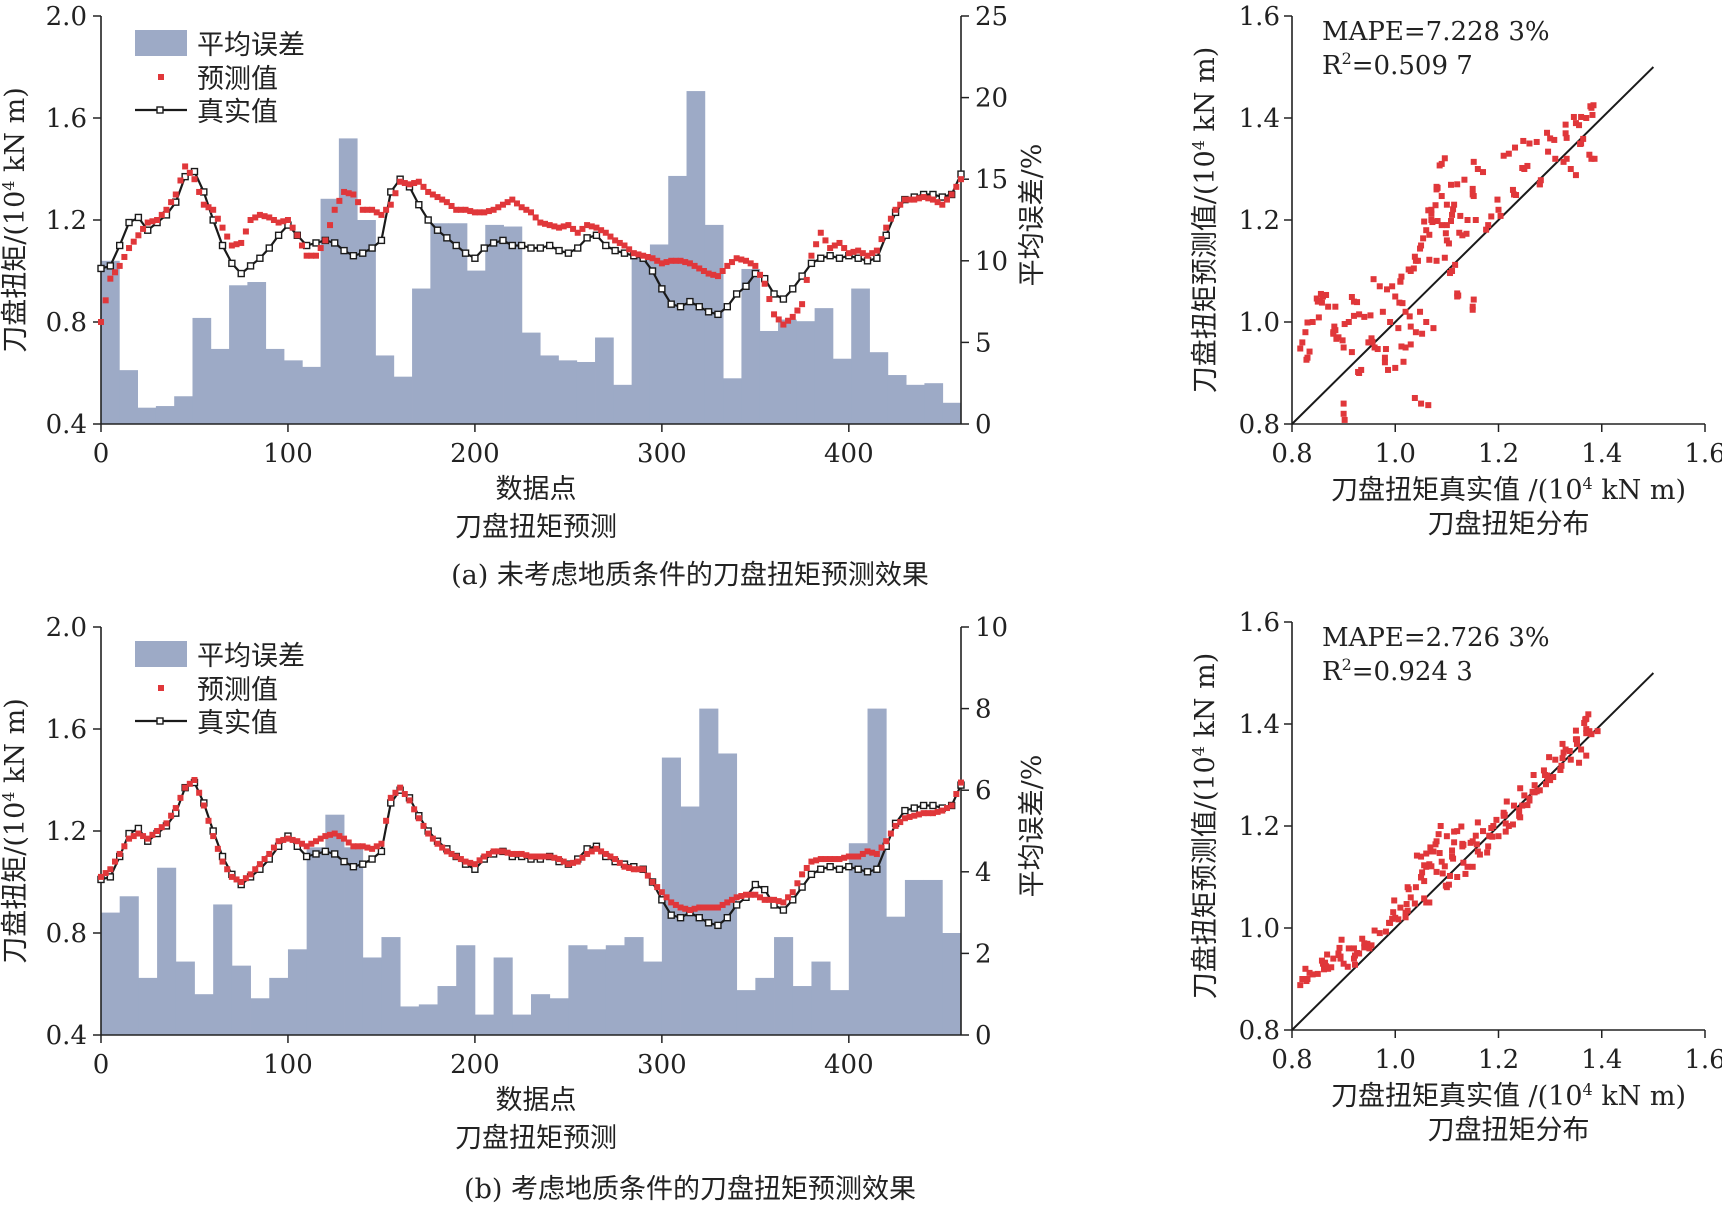 This screenshot has height=1210, width=1722. Describe the element at coordinates (1259, 425) in the screenshot. I see `y-tick-label: 0.8` at that location.